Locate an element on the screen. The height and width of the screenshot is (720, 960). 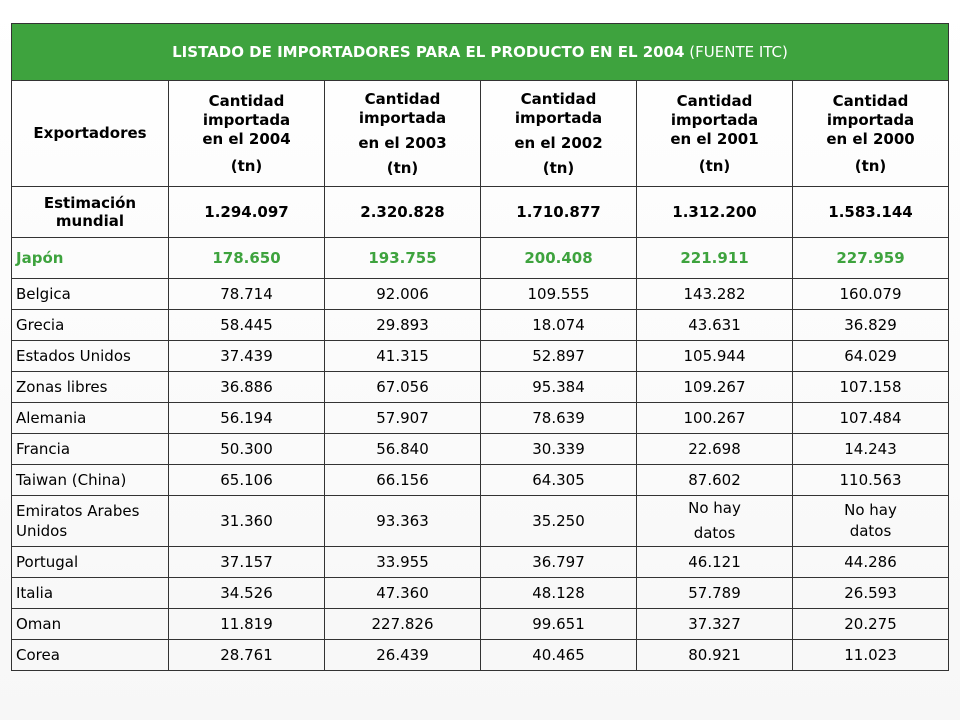
cell-2002: 109.555 is located at coordinates (558, 294).